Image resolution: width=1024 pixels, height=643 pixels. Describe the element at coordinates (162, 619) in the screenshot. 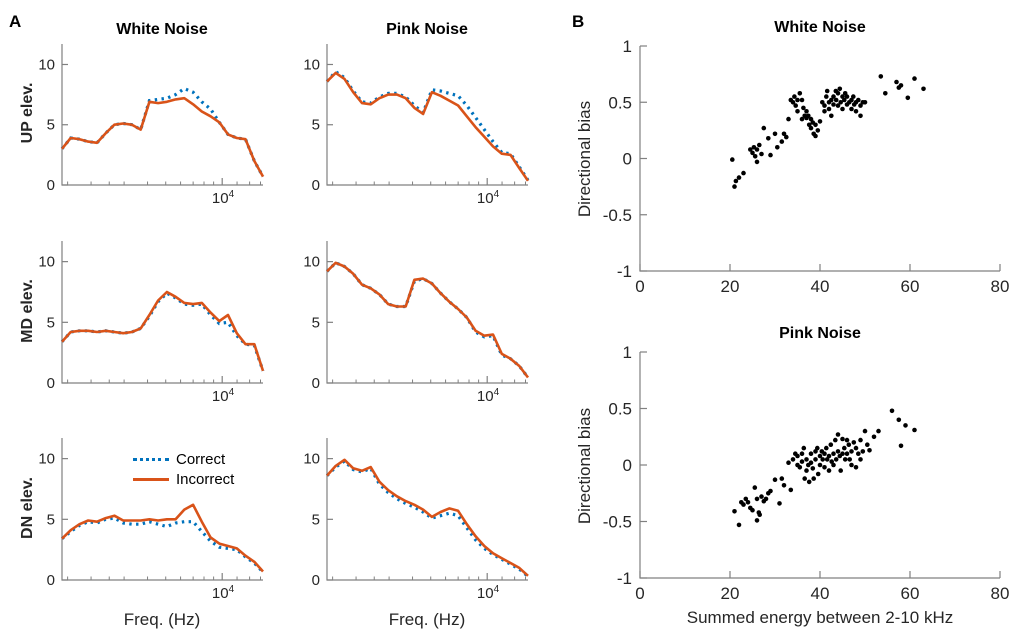

I see `xlabel-freq-col1: Freq. (Hz)` at that location.